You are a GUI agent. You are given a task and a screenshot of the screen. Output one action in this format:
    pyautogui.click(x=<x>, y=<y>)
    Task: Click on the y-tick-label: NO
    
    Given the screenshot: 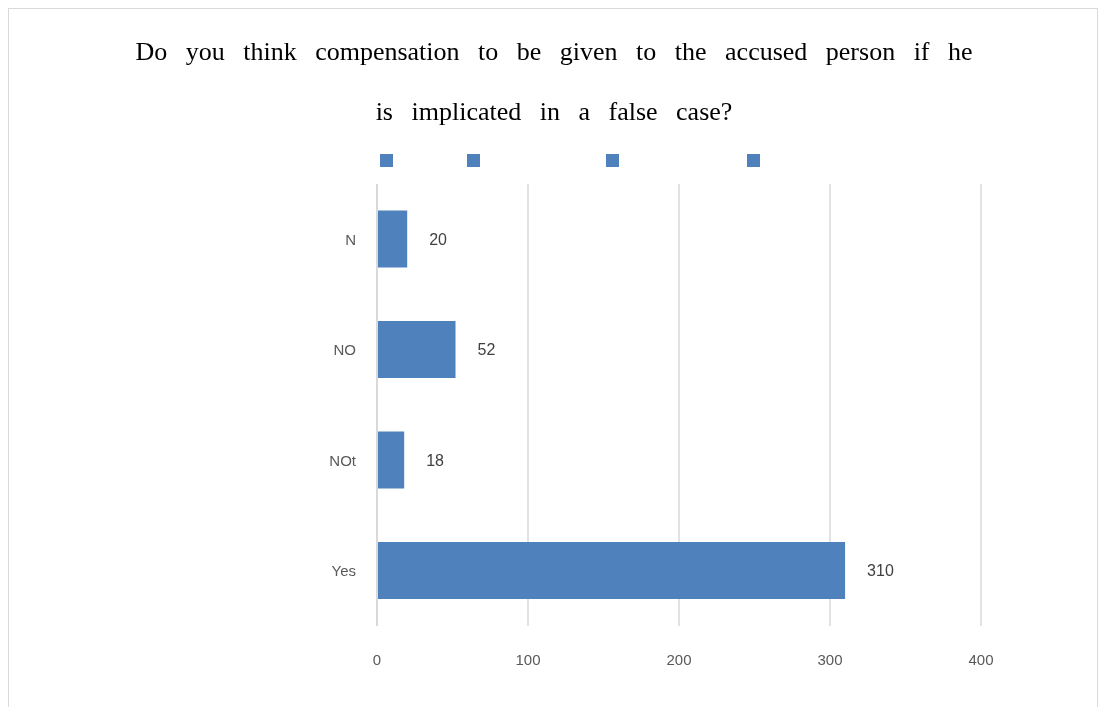 What is the action you would take?
    pyautogui.click(x=344, y=350)
    